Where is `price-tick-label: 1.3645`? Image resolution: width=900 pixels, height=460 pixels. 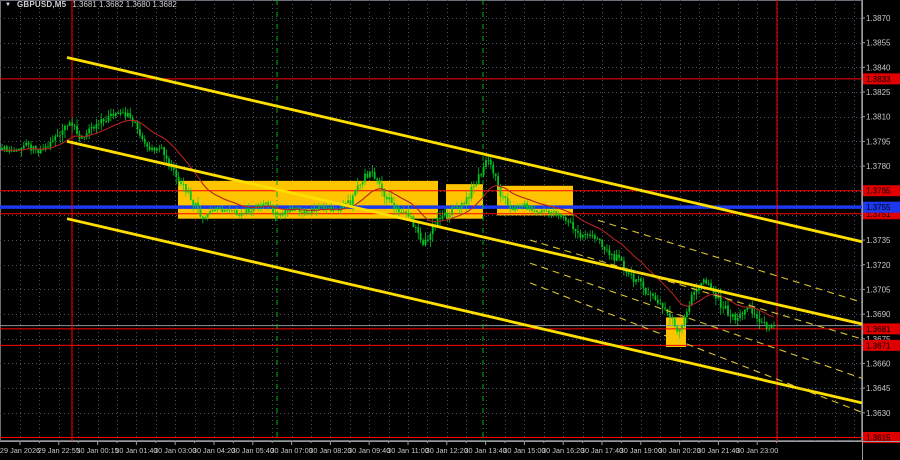 price-tick-label: 1.3645 is located at coordinates (878, 388).